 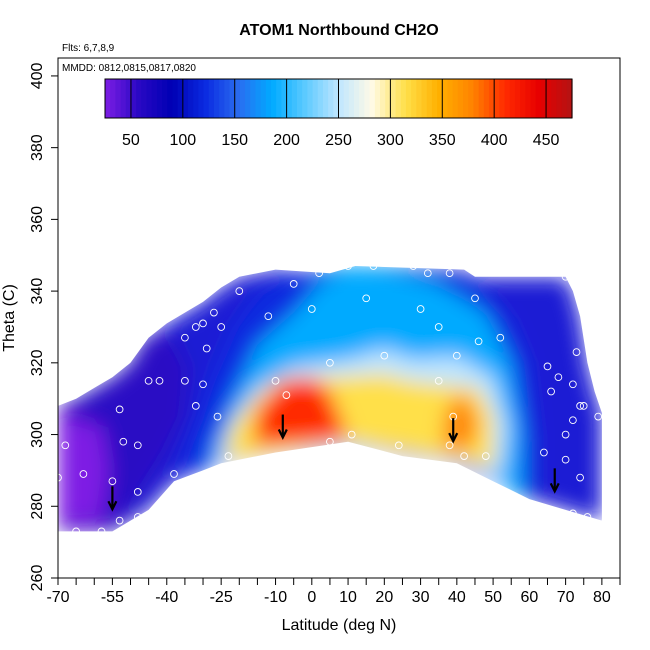 I want to click on flights-note: Flts: 6,7,8,9, so click(x=88, y=48).